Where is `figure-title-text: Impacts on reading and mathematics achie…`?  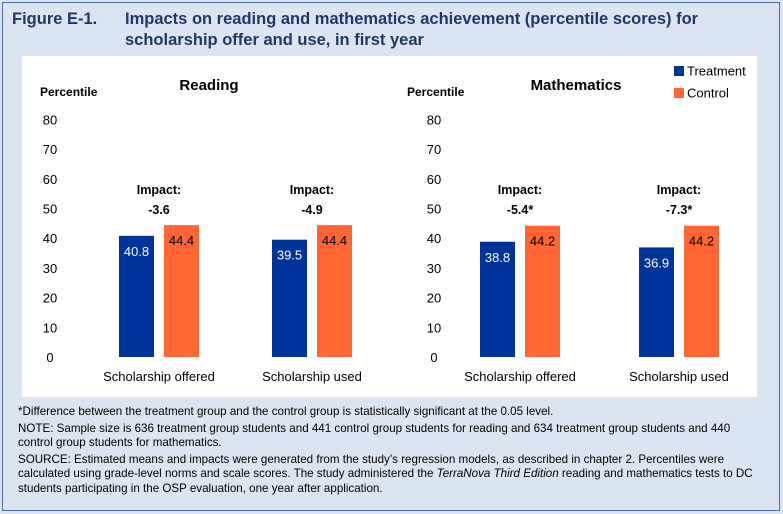
figure-title-text: Impacts on reading and mathematics achie… is located at coordinates (412, 29).